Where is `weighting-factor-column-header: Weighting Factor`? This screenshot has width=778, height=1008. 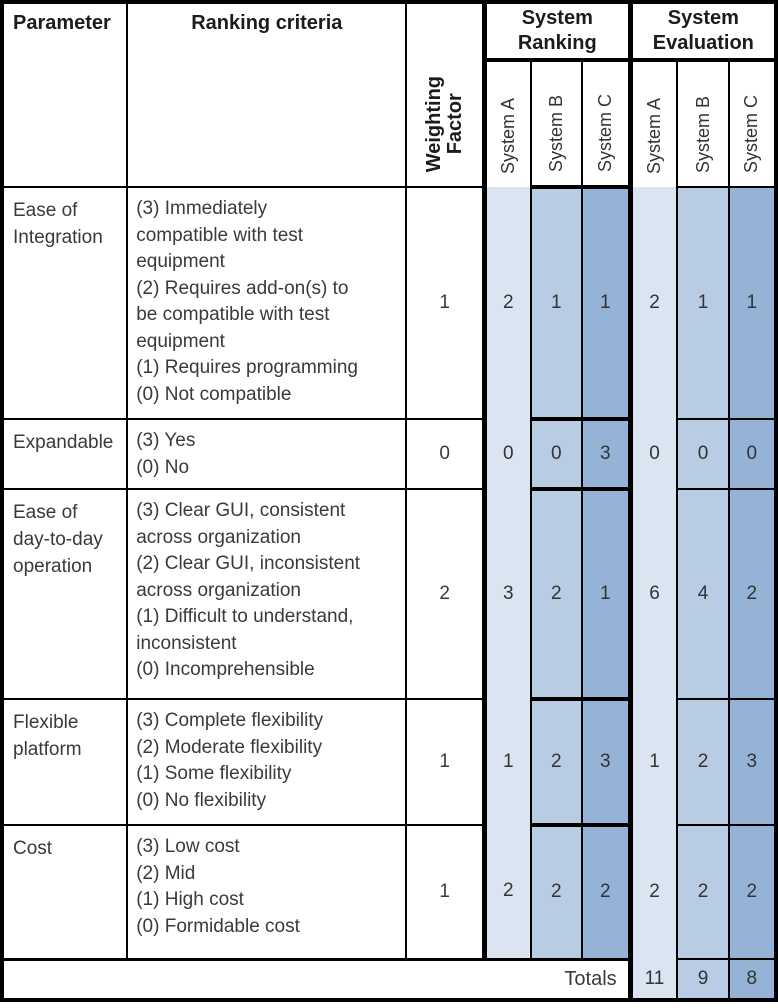
weighting-factor-column-header: Weighting Factor is located at coordinates (445, 94).